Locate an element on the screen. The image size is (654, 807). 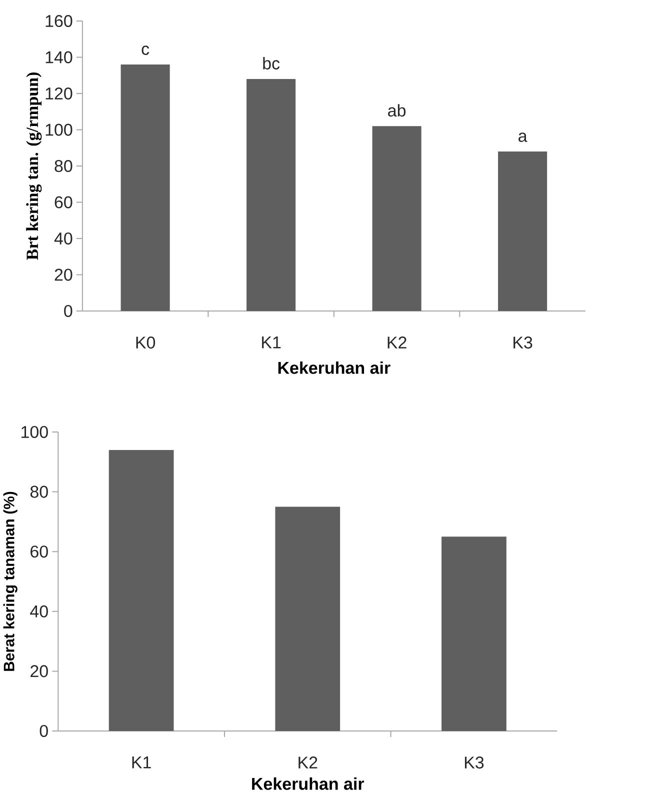
x-tick-label: K0 is located at coordinates (145, 342).